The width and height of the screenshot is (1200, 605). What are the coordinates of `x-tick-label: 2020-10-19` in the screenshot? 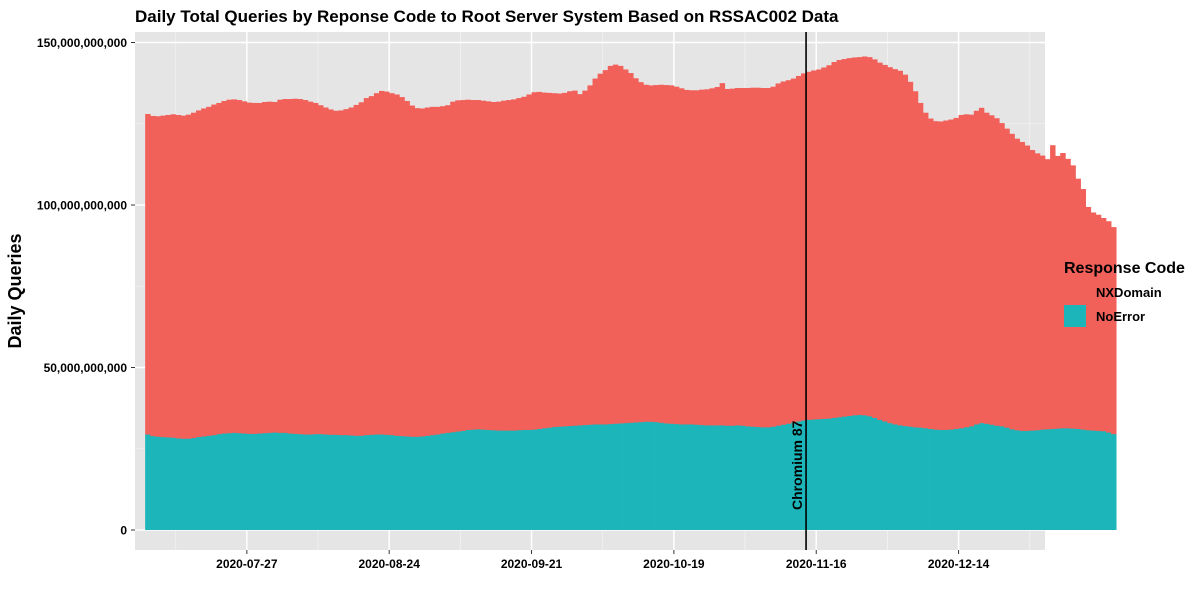 It's located at (674, 564).